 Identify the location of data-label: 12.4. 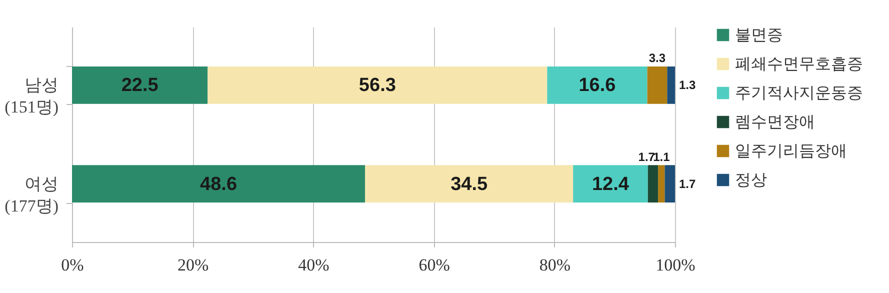
(611, 184).